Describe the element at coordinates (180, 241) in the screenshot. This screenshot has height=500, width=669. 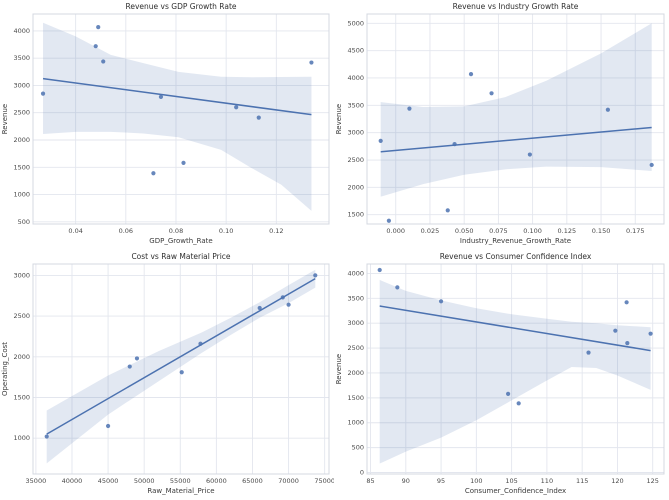
I see `x-axis-label: GDP_Growth_Rate` at that location.